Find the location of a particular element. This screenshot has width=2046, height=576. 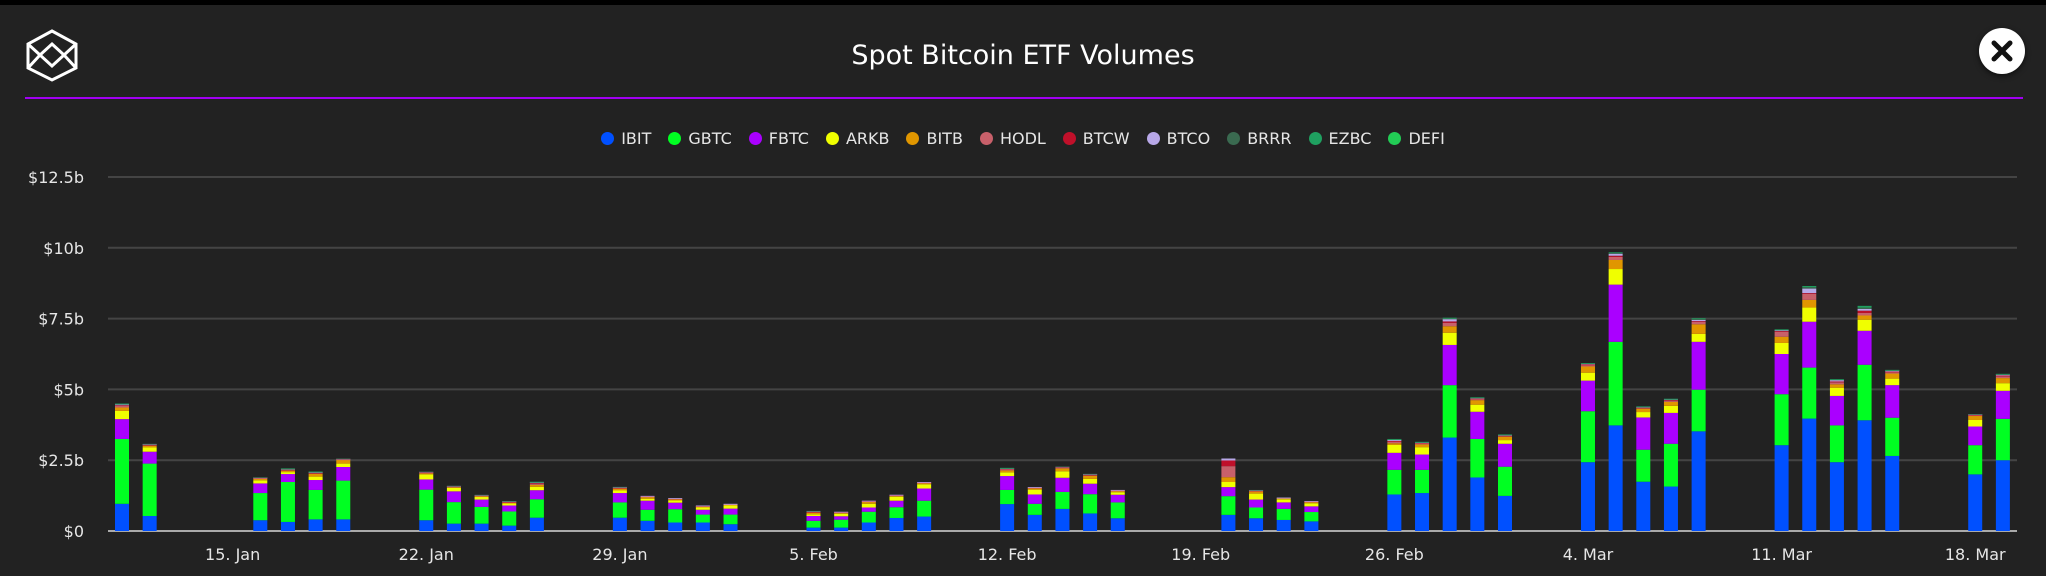

legend-item-ibit: IBIT is located at coordinates (626, 138).